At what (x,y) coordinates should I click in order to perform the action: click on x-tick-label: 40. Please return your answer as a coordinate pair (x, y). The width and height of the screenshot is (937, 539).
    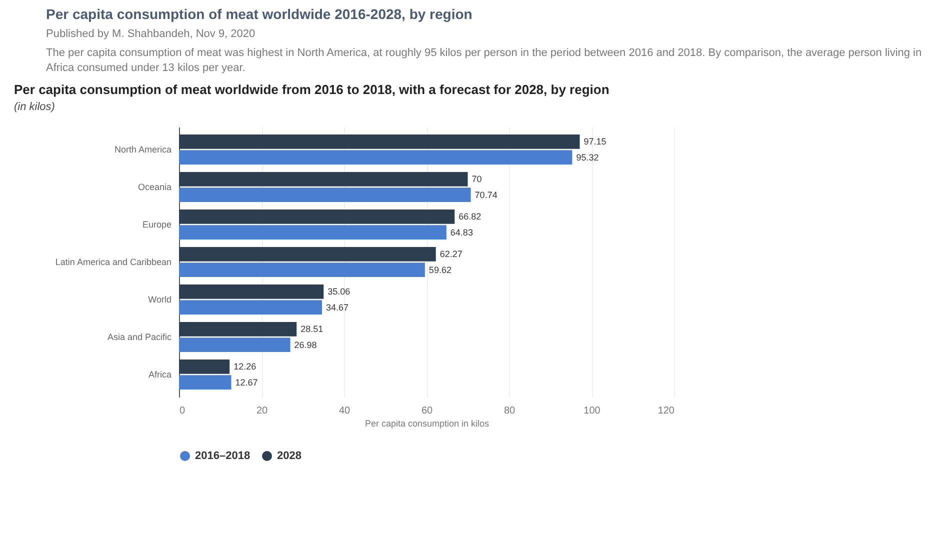
    Looking at the image, I should click on (344, 411).